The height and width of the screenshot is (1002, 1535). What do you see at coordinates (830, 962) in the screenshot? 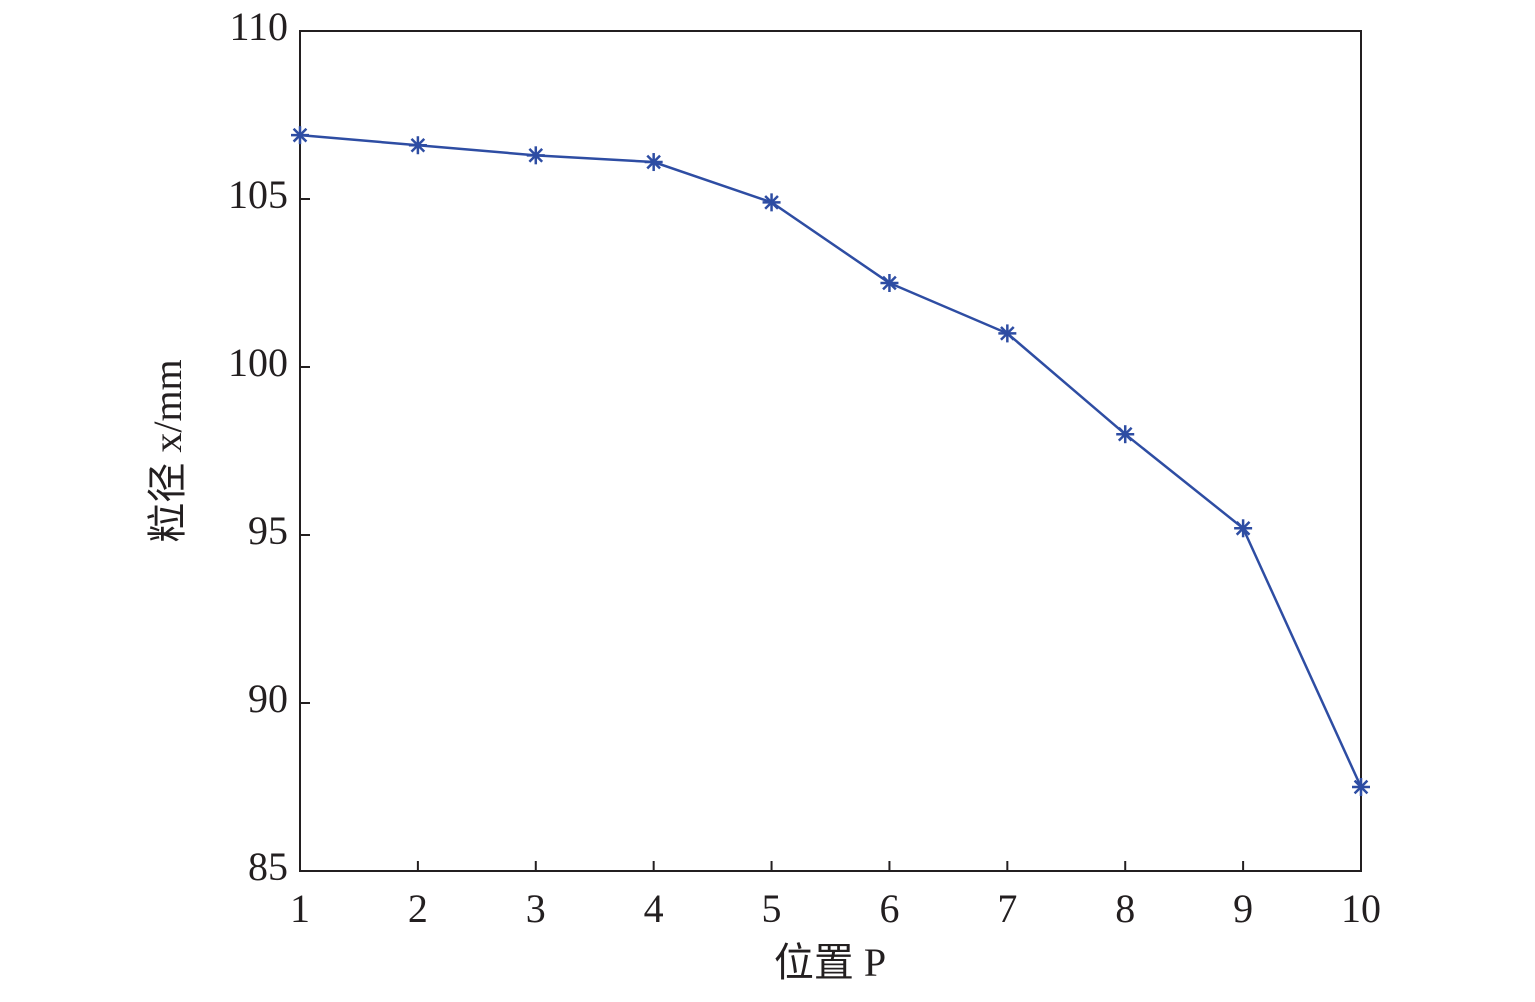
I see `x-axis-label: 位置 P` at bounding box center [830, 962].